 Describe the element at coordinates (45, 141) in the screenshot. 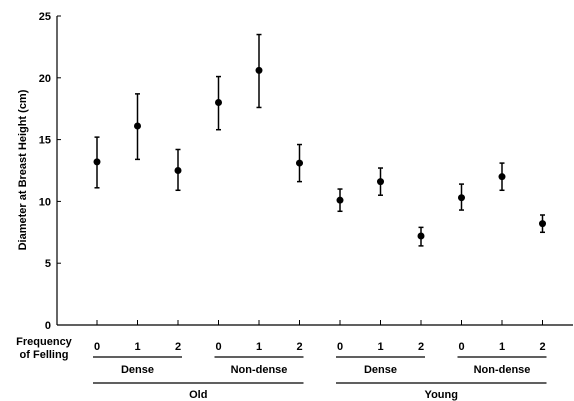

I see `y-tick-label: 15` at that location.